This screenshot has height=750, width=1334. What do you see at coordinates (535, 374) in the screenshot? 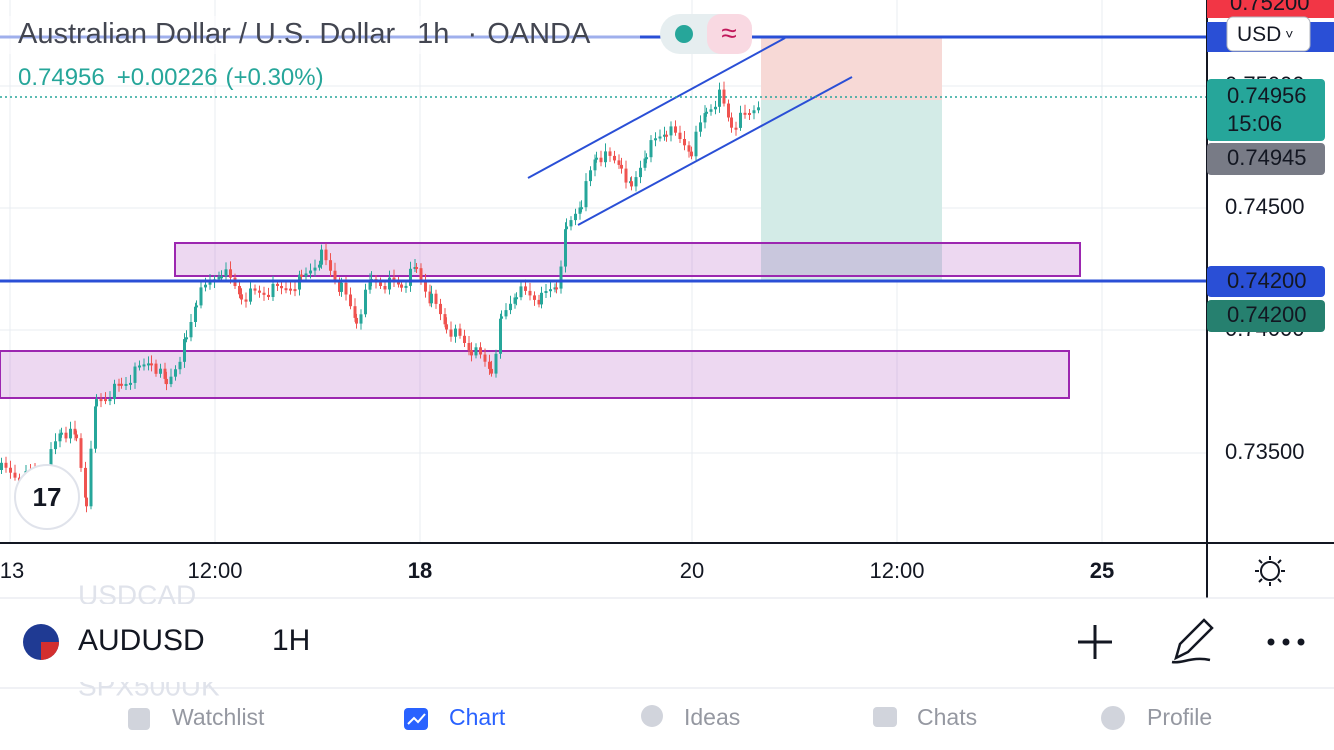
I see `zone-box` at bounding box center [535, 374].